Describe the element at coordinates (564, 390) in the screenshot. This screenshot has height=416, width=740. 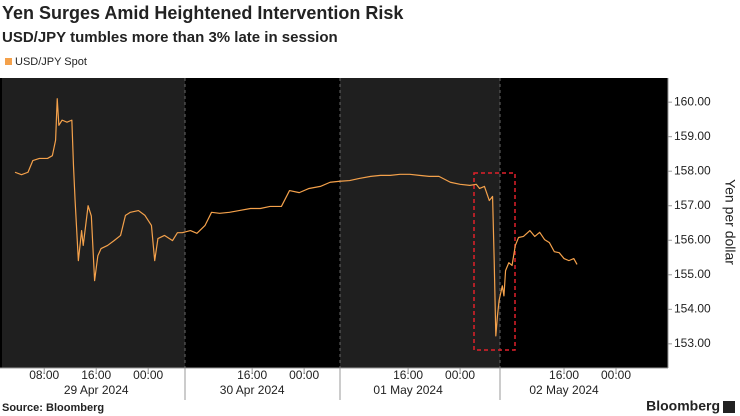
I see `x-day-label: 02 May 2024` at that location.